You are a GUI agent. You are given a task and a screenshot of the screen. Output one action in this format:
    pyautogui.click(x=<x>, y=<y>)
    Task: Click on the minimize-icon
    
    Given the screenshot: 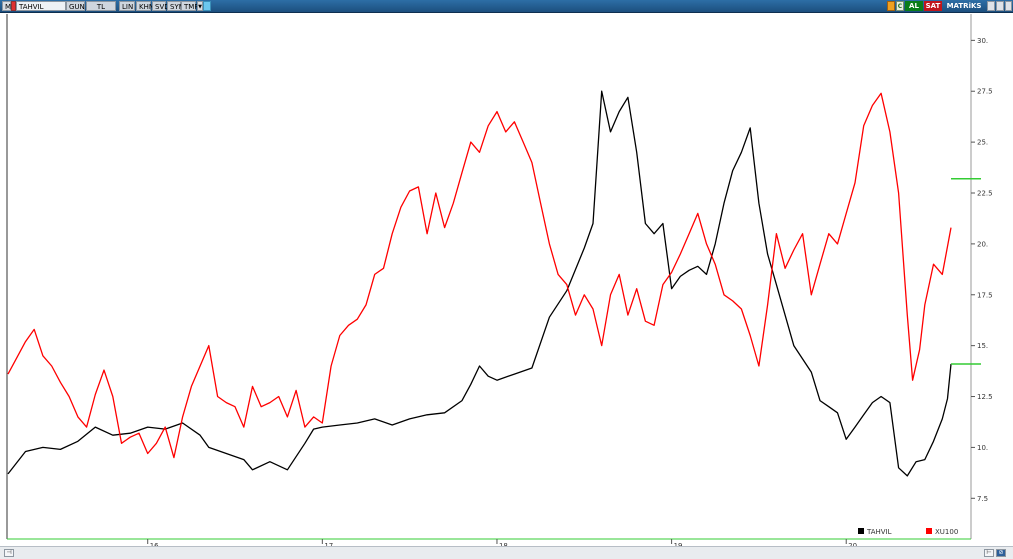 What is the action you would take?
    pyautogui.click(x=991, y=6)
    